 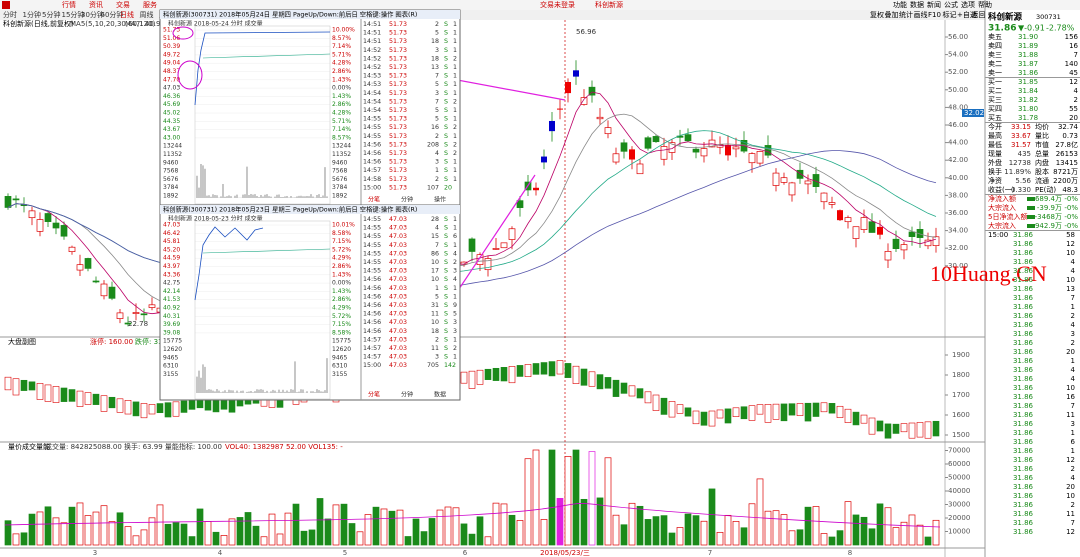 I want to click on menu-item: 交易, so click(x=123, y=4).